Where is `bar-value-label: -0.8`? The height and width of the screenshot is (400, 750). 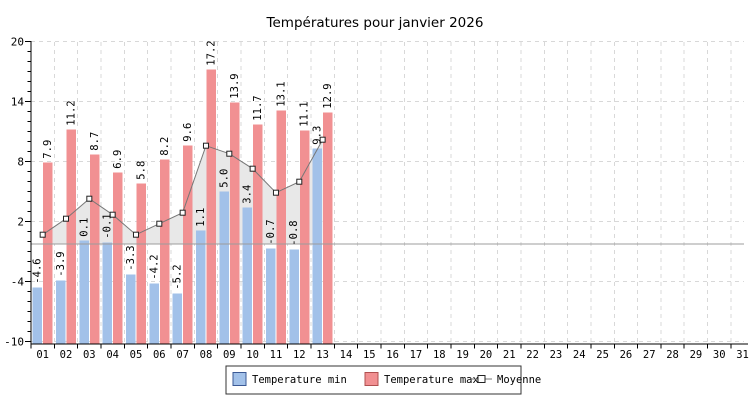
bar-value-label: -0.8 is located at coordinates (294, 232).